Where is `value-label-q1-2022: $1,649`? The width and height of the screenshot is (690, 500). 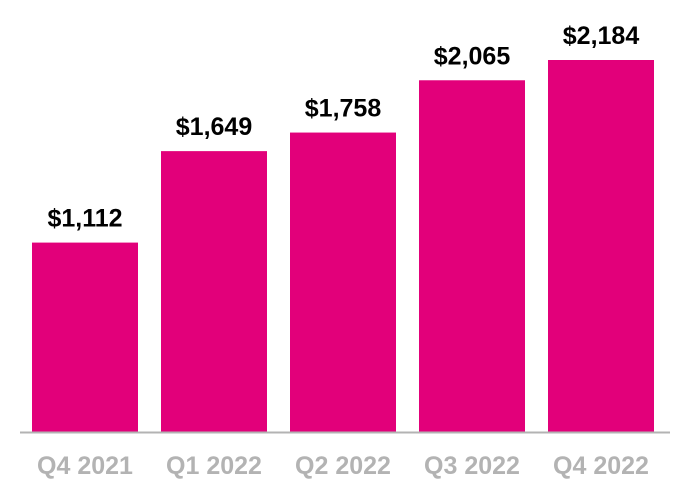 value-label-q1-2022: $1,649 is located at coordinates (214, 127).